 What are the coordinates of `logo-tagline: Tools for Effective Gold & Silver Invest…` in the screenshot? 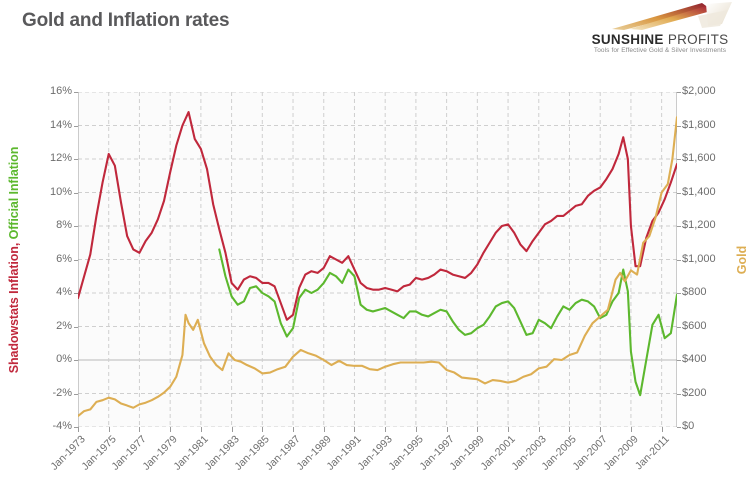 It's located at (660, 50).